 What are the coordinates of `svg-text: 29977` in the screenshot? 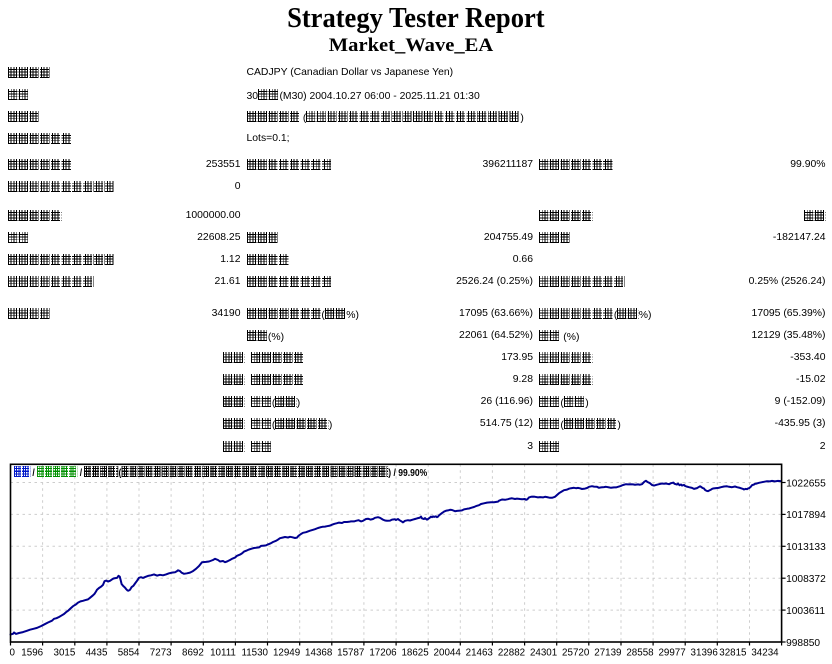 It's located at (671, 653).